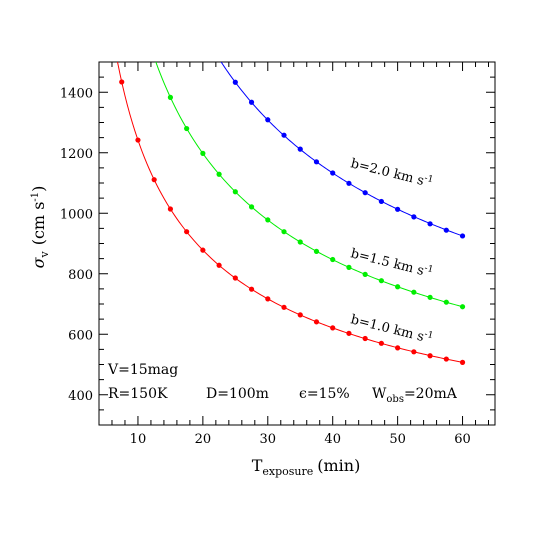  What do you see at coordinates (268, 439) in the screenshot?
I see `x-tick-label: 30` at bounding box center [268, 439].